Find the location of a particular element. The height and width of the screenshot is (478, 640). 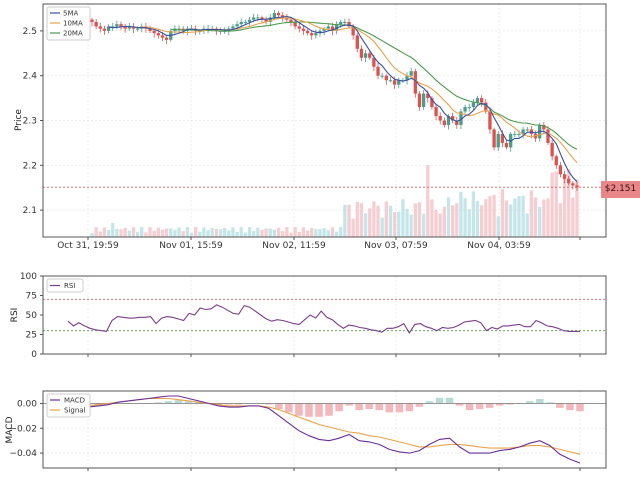

y-tick-label: 100 is located at coordinates (28, 277).